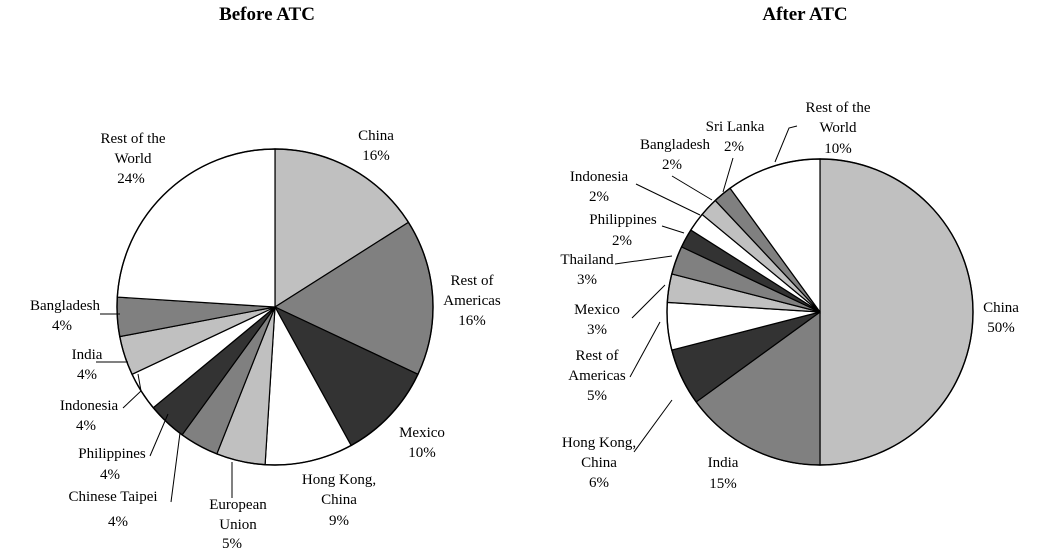 The width and height of the screenshot is (1043, 557). Describe the element at coordinates (692, 188) in the screenshot. I see `leader-line-bangladesh` at that location.